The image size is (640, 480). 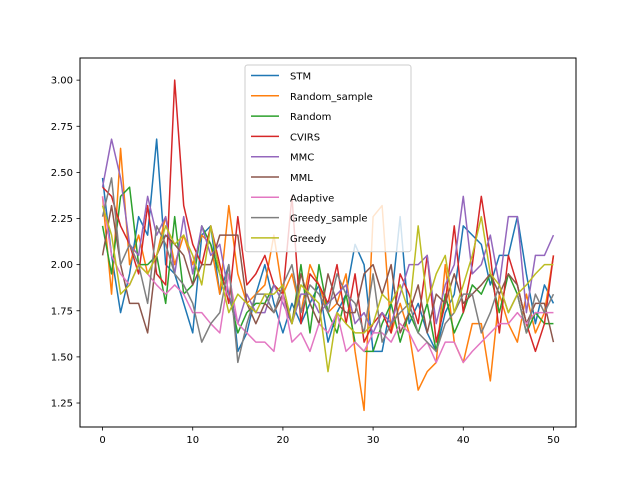 I want to click on x-axis: 0 10 20 30 40 50, so click(x=329, y=436).